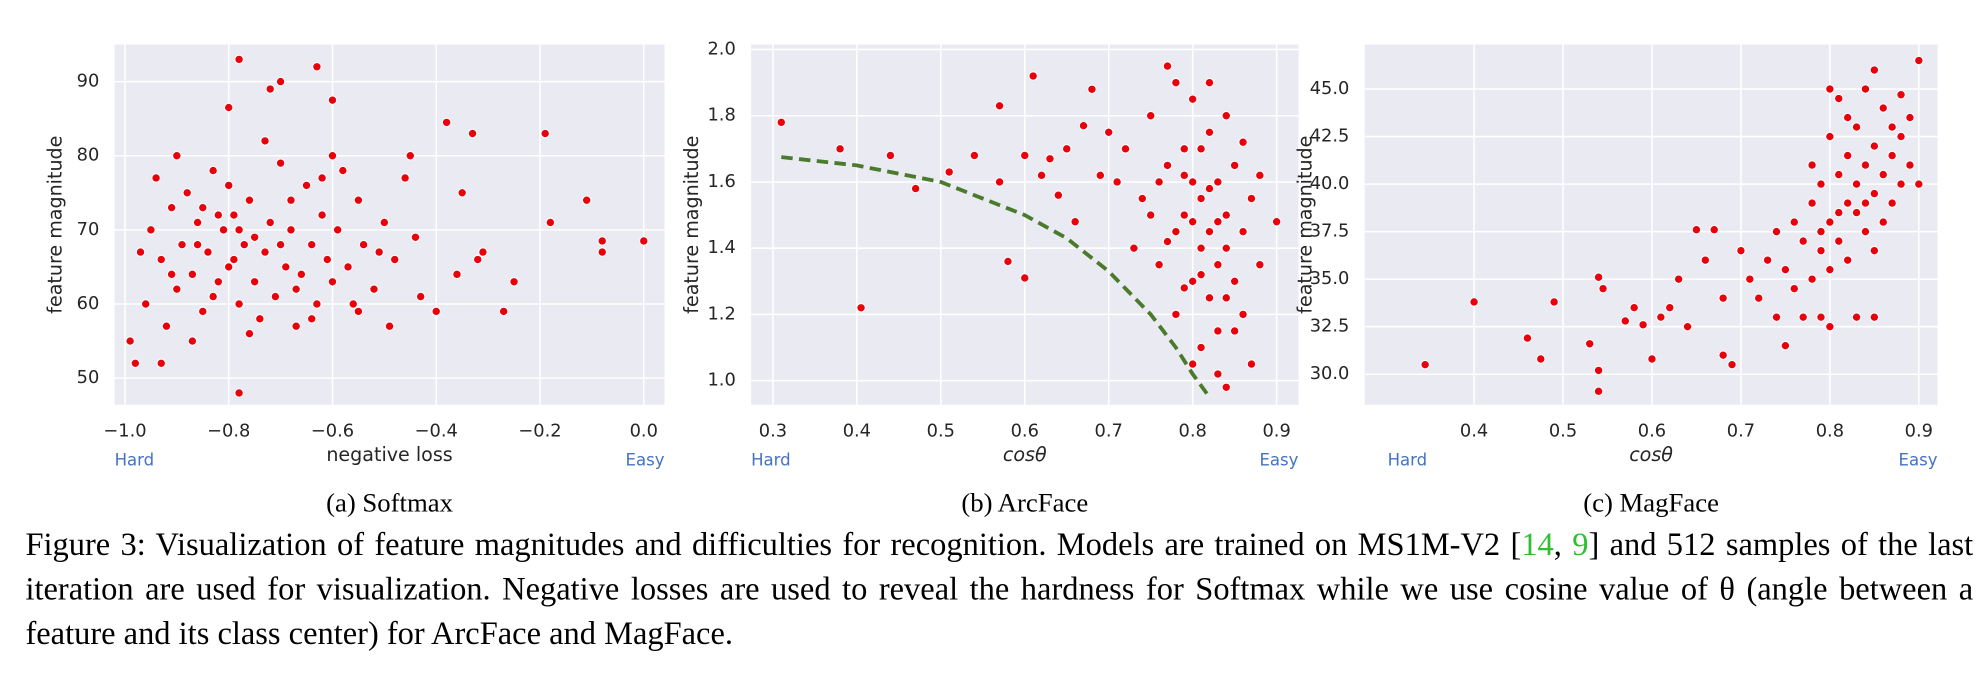 This screenshot has height=678, width=1986. I want to click on subcaption: (b) ArcFace, so click(1024, 503).